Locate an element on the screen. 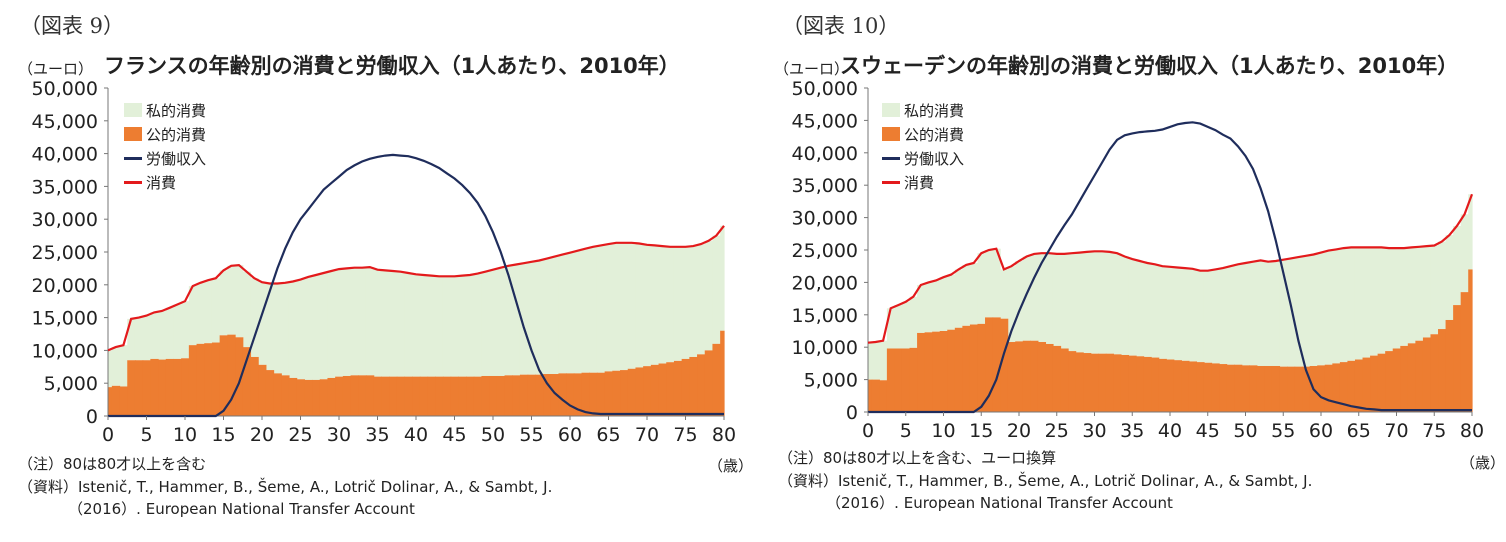 The width and height of the screenshot is (1506, 542). y-tick-label: 30,000 is located at coordinates (825, 219).